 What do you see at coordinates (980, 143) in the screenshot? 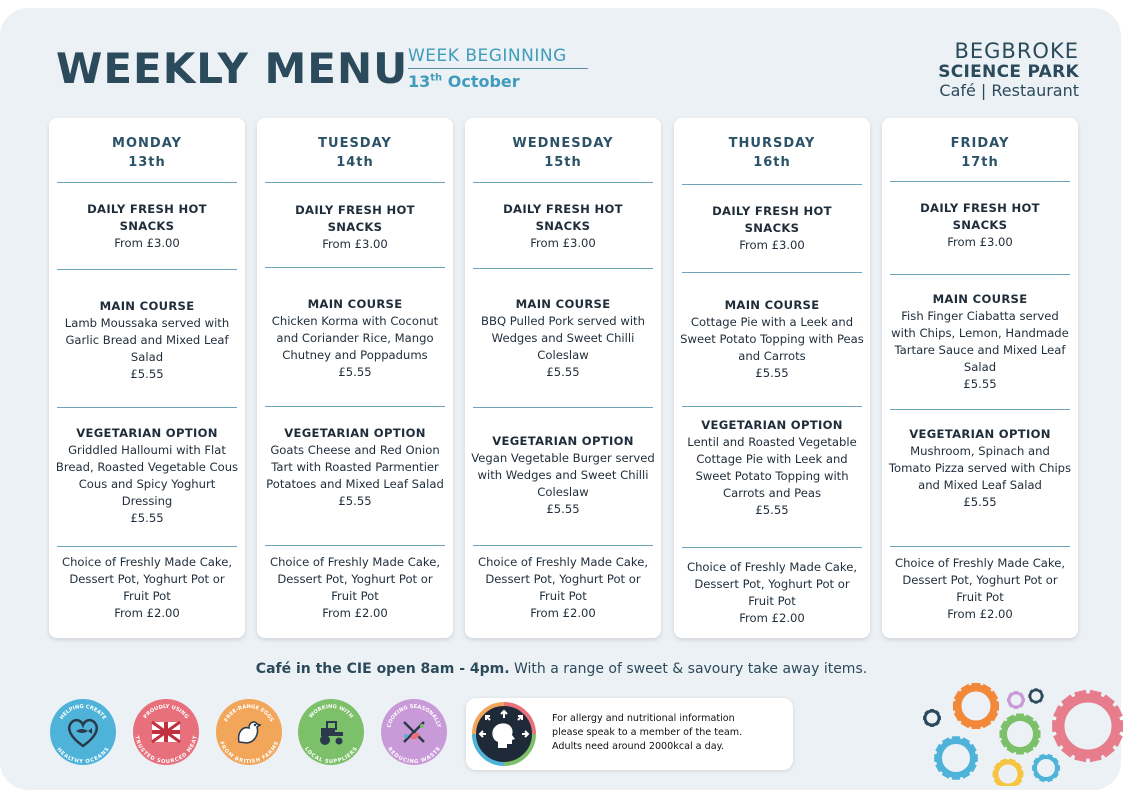
I see `day-name: FRIDAY` at bounding box center [980, 143].